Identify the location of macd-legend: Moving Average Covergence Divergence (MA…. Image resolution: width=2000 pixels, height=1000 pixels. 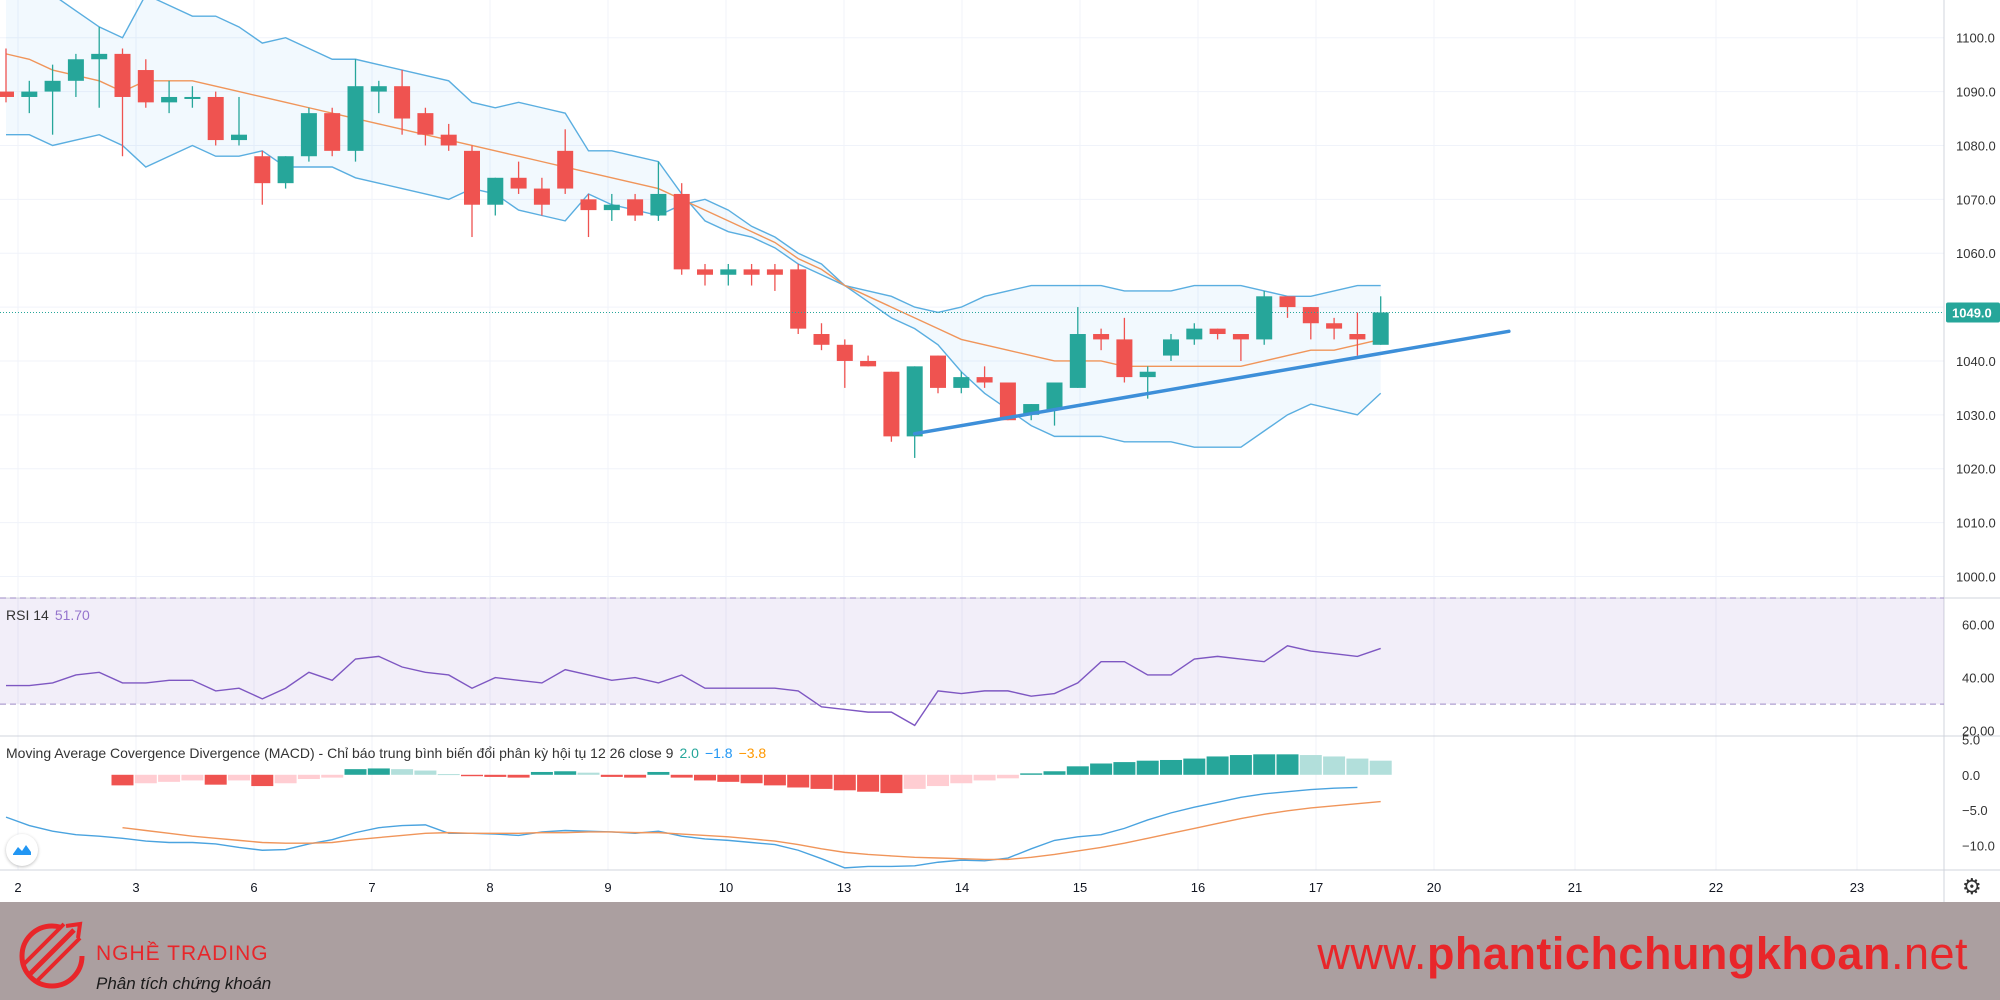
(386, 753).